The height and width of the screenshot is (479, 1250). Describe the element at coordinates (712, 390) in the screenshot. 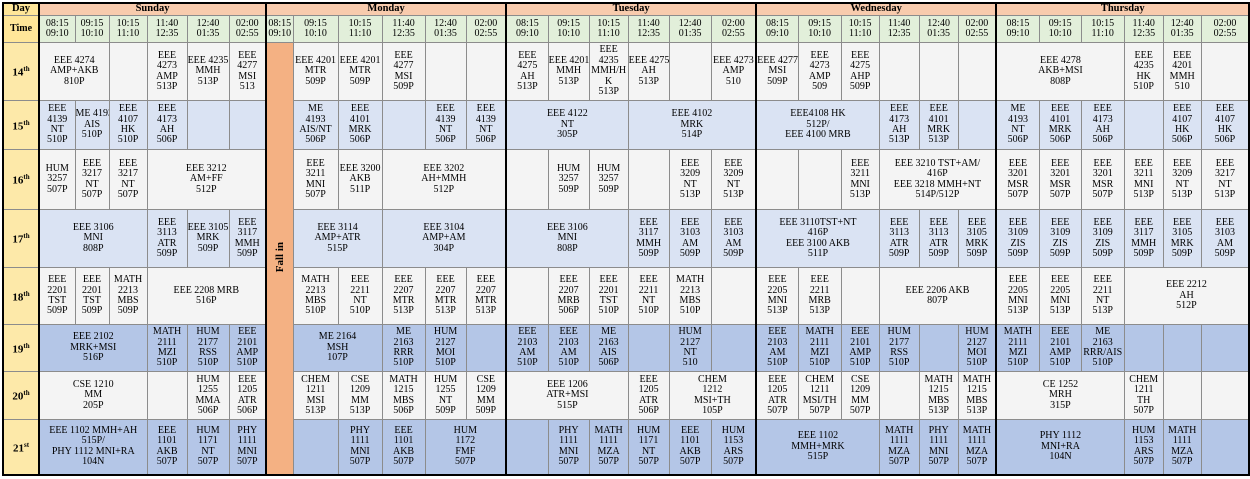

I see `class-line: 1212` at that location.